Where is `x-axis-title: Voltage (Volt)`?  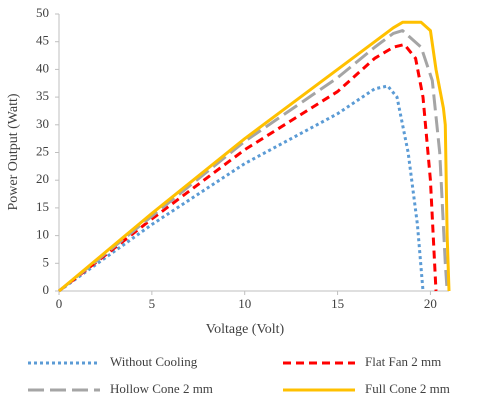 x-axis-title: Voltage (Volt) is located at coordinates (245, 329).